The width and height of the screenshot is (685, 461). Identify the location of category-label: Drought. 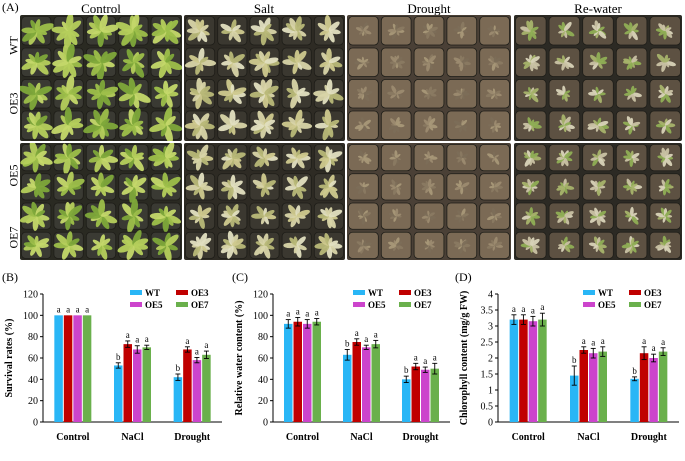
(649, 437).